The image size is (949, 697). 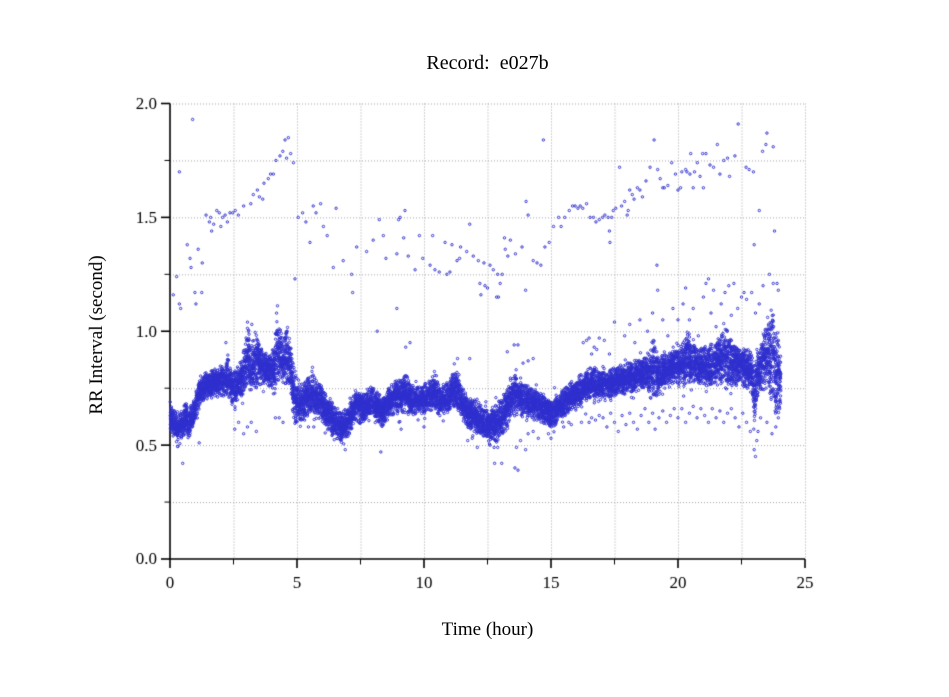 I want to click on y-axis-label: RR Interval (second), so click(x=96, y=335).